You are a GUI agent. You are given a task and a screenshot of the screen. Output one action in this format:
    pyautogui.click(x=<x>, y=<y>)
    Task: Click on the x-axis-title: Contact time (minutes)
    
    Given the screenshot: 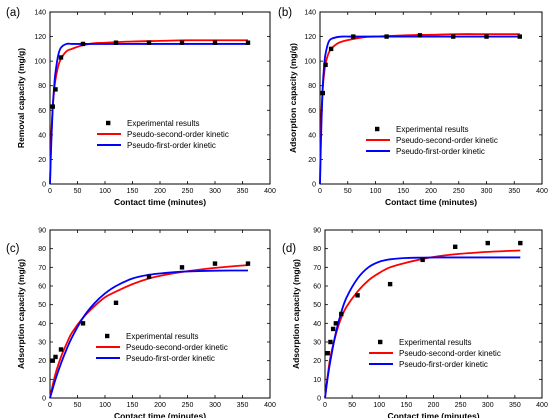 What is the action you would take?
    pyautogui.click(x=160, y=202)
    